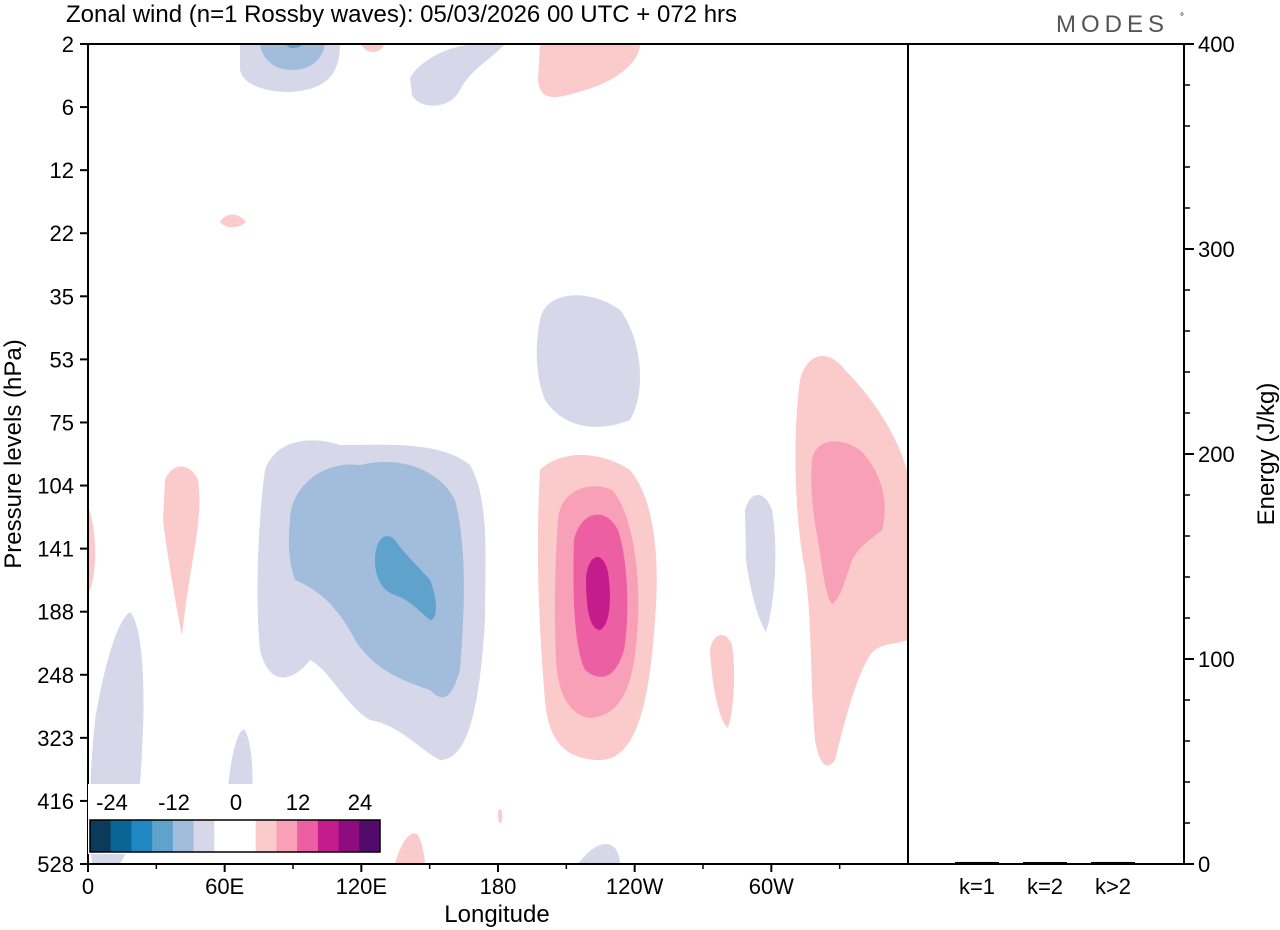 The width and height of the screenshot is (1280, 930). Describe the element at coordinates (88, 886) in the screenshot. I see `x-tick-label: 0` at that location.